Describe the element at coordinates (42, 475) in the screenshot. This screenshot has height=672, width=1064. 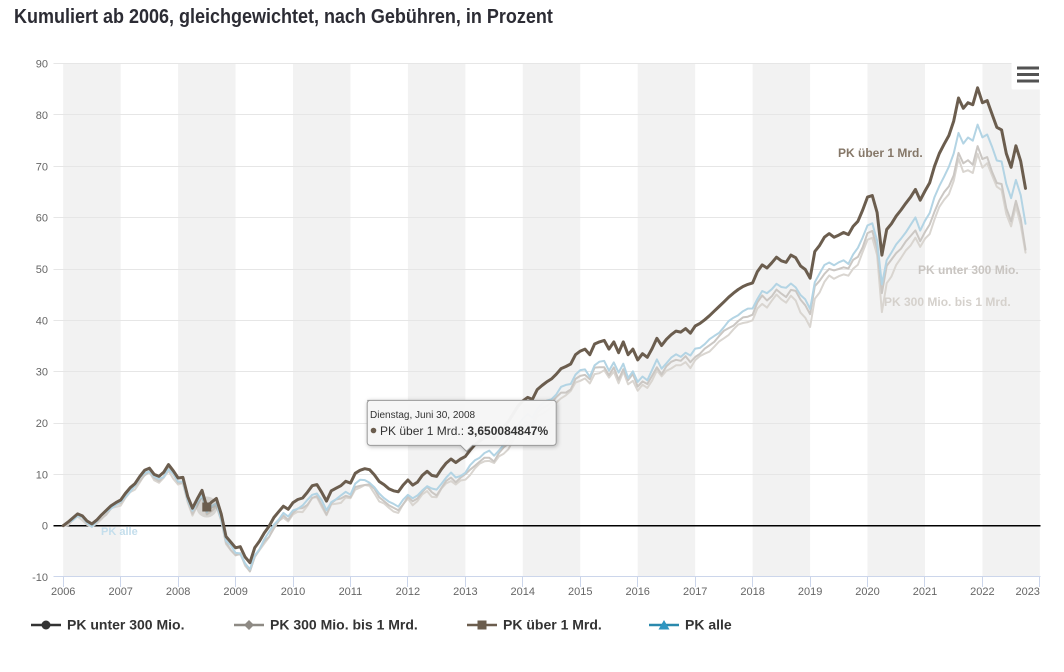
I see `svg-text: 10` at that location.